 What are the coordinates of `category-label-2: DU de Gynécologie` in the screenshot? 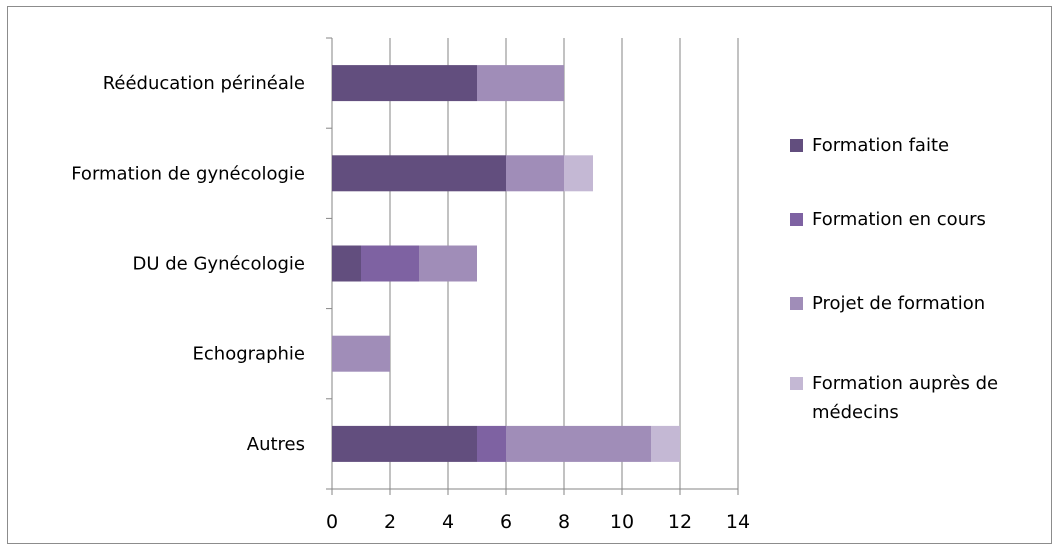 It's located at (219, 264).